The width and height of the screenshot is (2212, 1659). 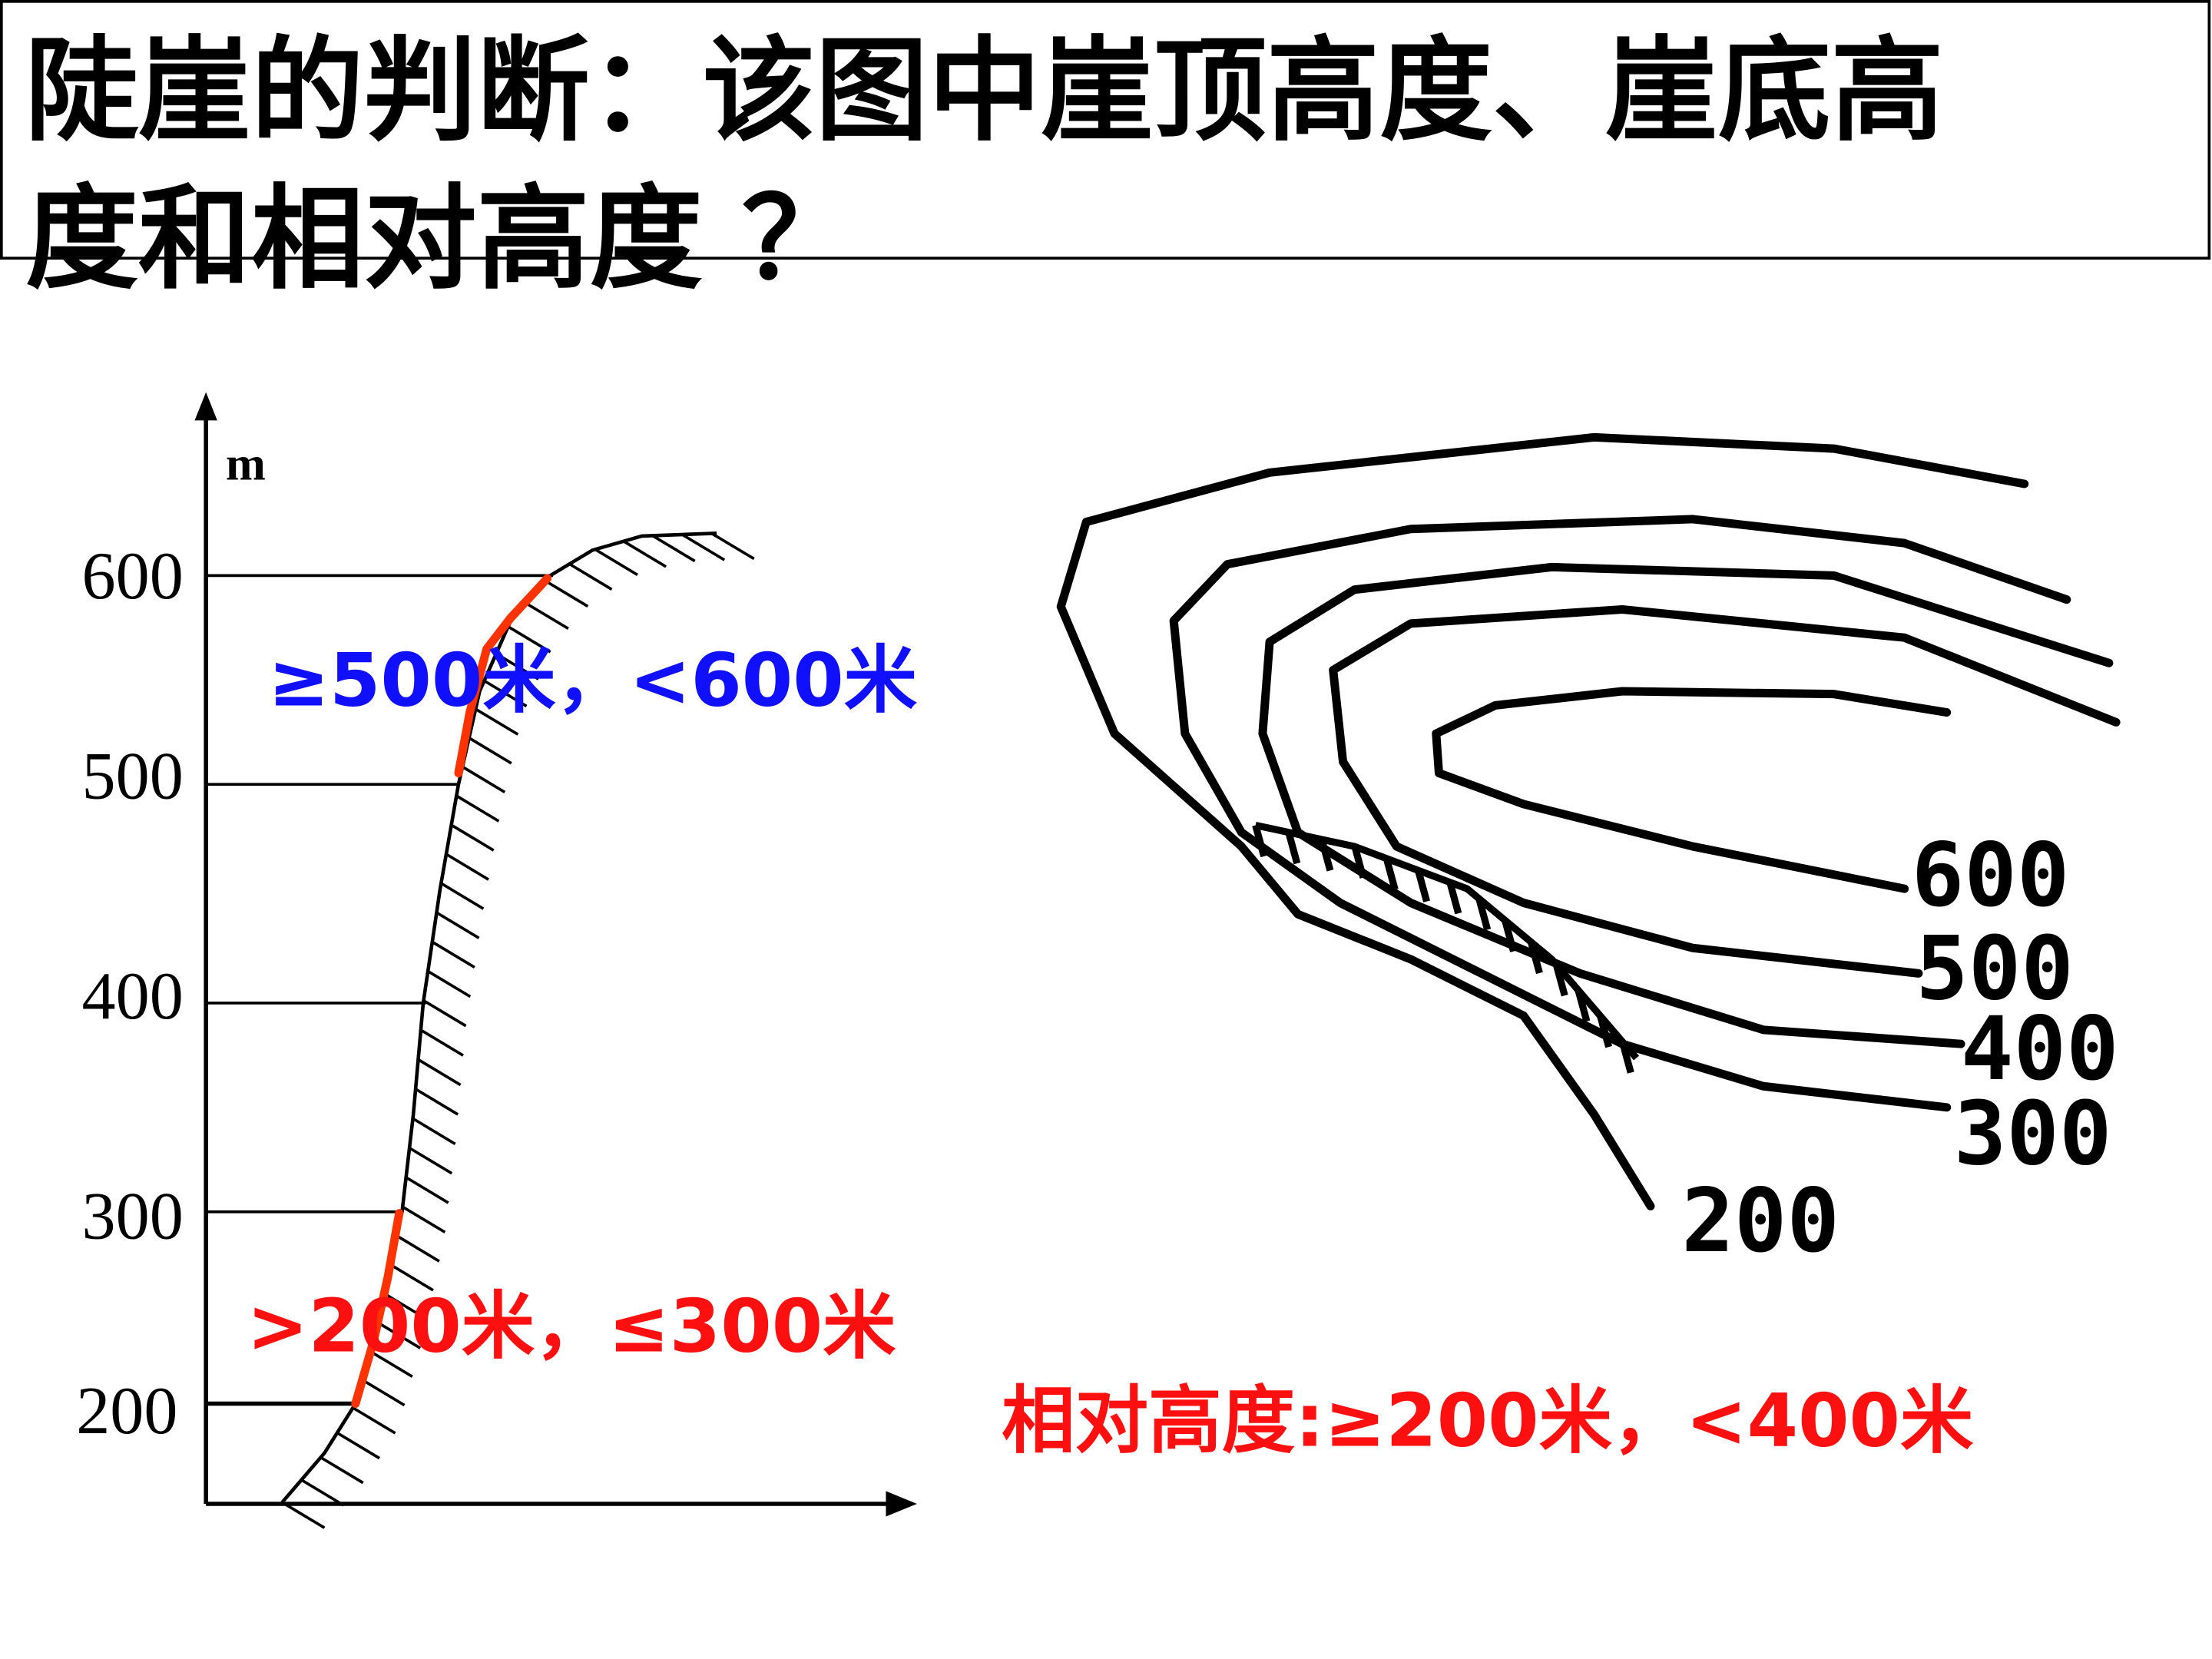 I want to click on title-line: 度和相对高度 ？, so click(x=440, y=240).